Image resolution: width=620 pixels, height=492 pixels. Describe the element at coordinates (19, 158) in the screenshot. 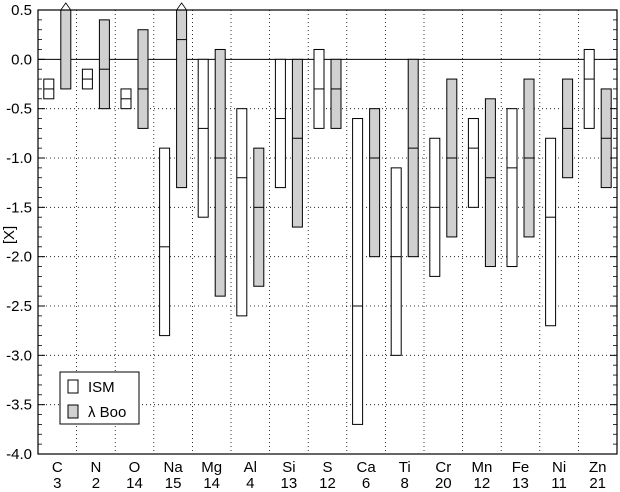

I see `y-tick-label: -1.0` at that location.